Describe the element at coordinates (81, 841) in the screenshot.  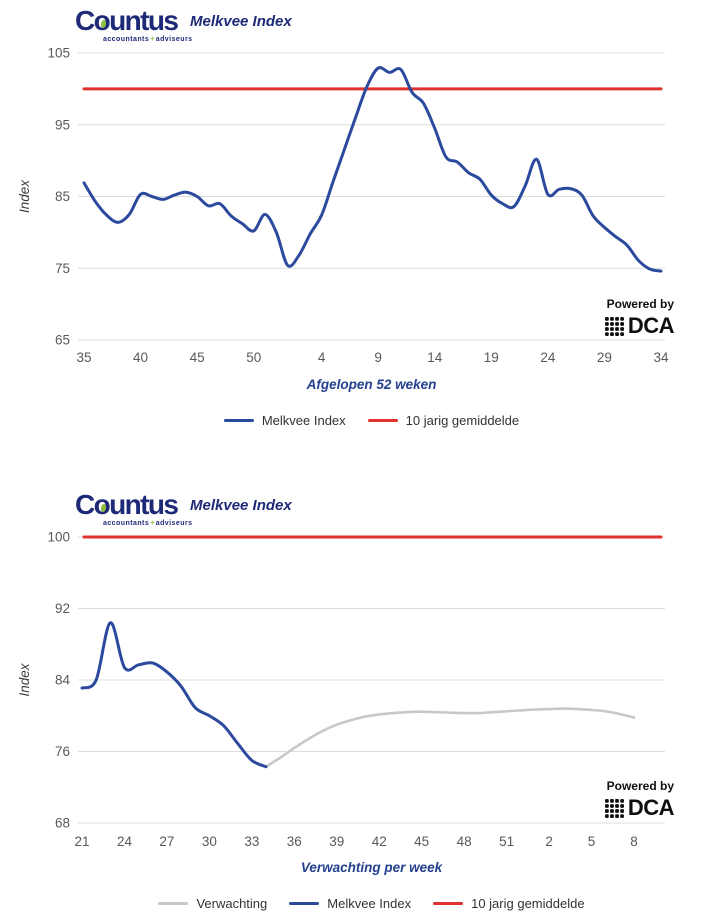
I see `x-tick-label: 21` at that location.